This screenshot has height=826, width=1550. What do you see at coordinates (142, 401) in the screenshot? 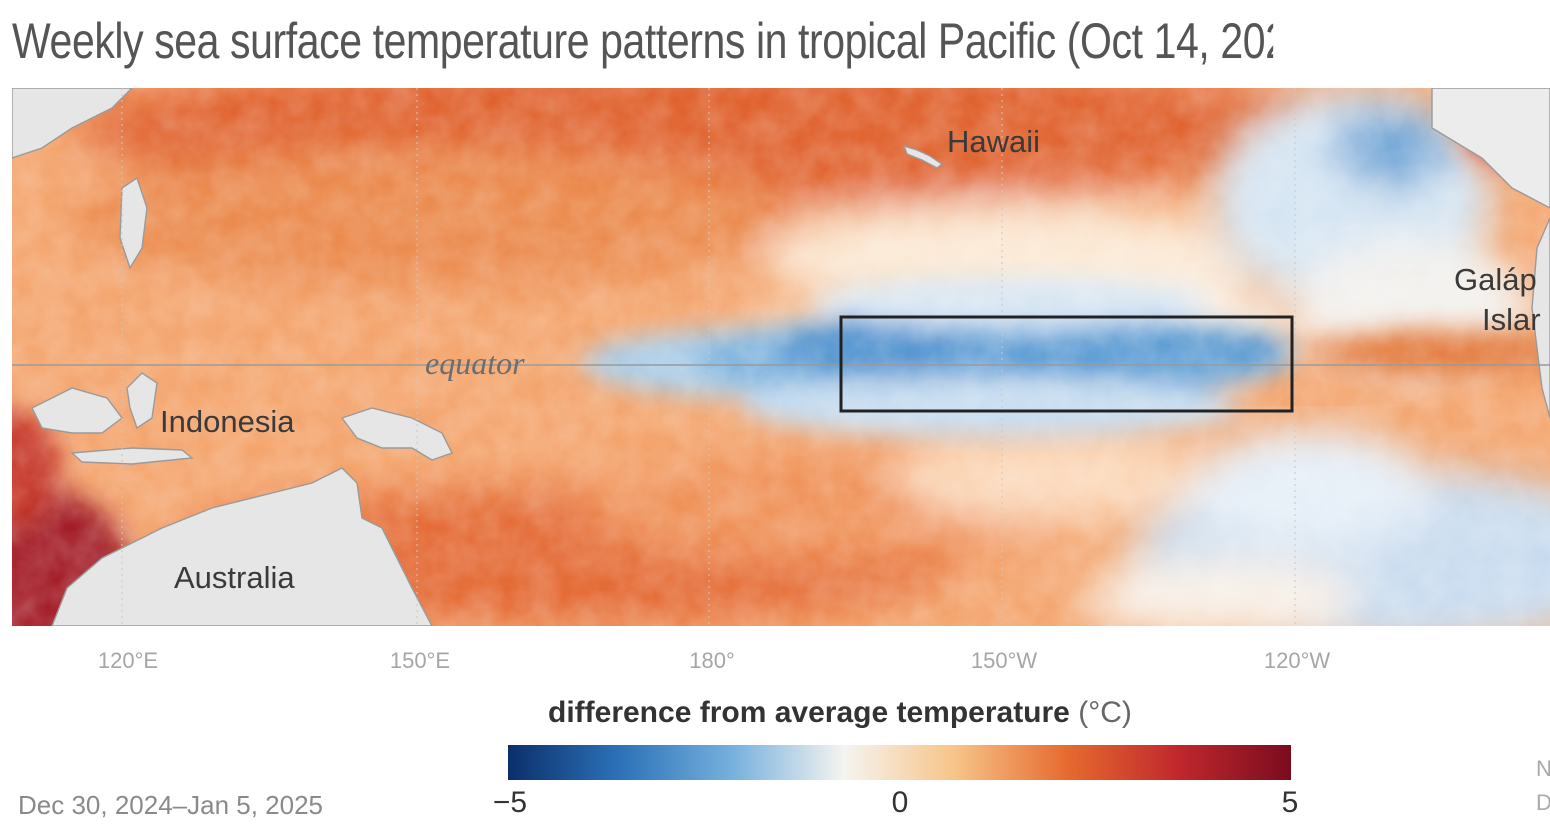
I see `sulawesi-land` at bounding box center [142, 401].